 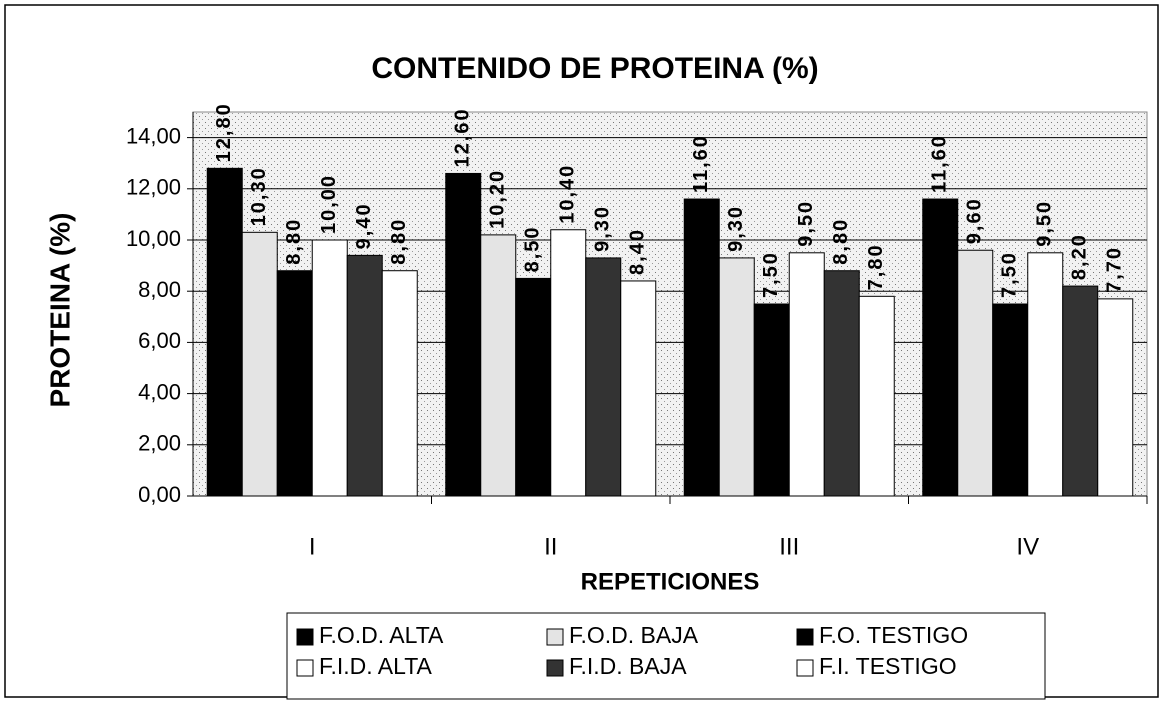 What do you see at coordinates (568, 194) in the screenshot?
I see `value-label: 10,40` at bounding box center [568, 194].